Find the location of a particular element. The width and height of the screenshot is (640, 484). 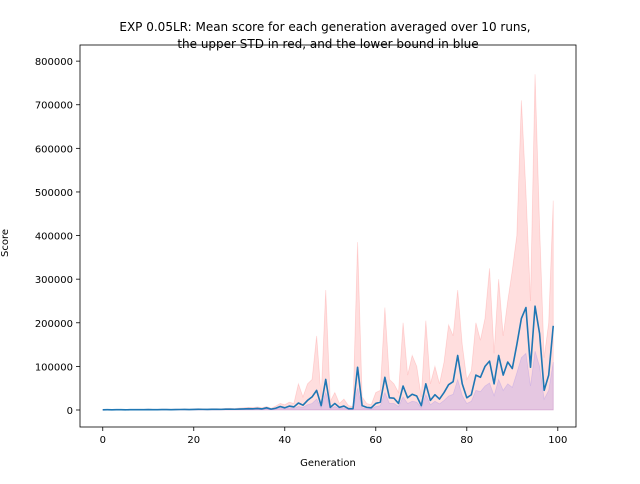

x-tick-label: 80 is located at coordinates (466, 440).